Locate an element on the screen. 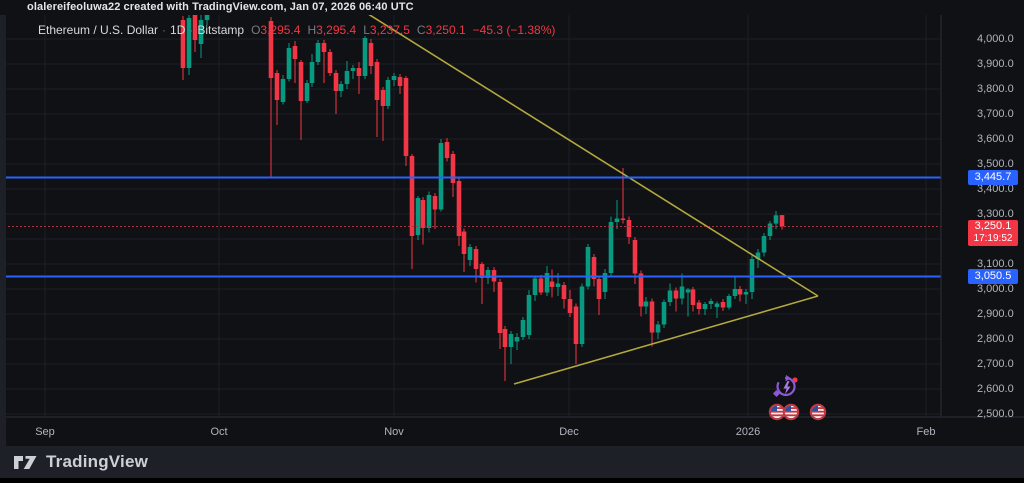 Image resolution: width=1024 pixels, height=483 pixels. tradingview-logo: TradingView is located at coordinates (80, 462).